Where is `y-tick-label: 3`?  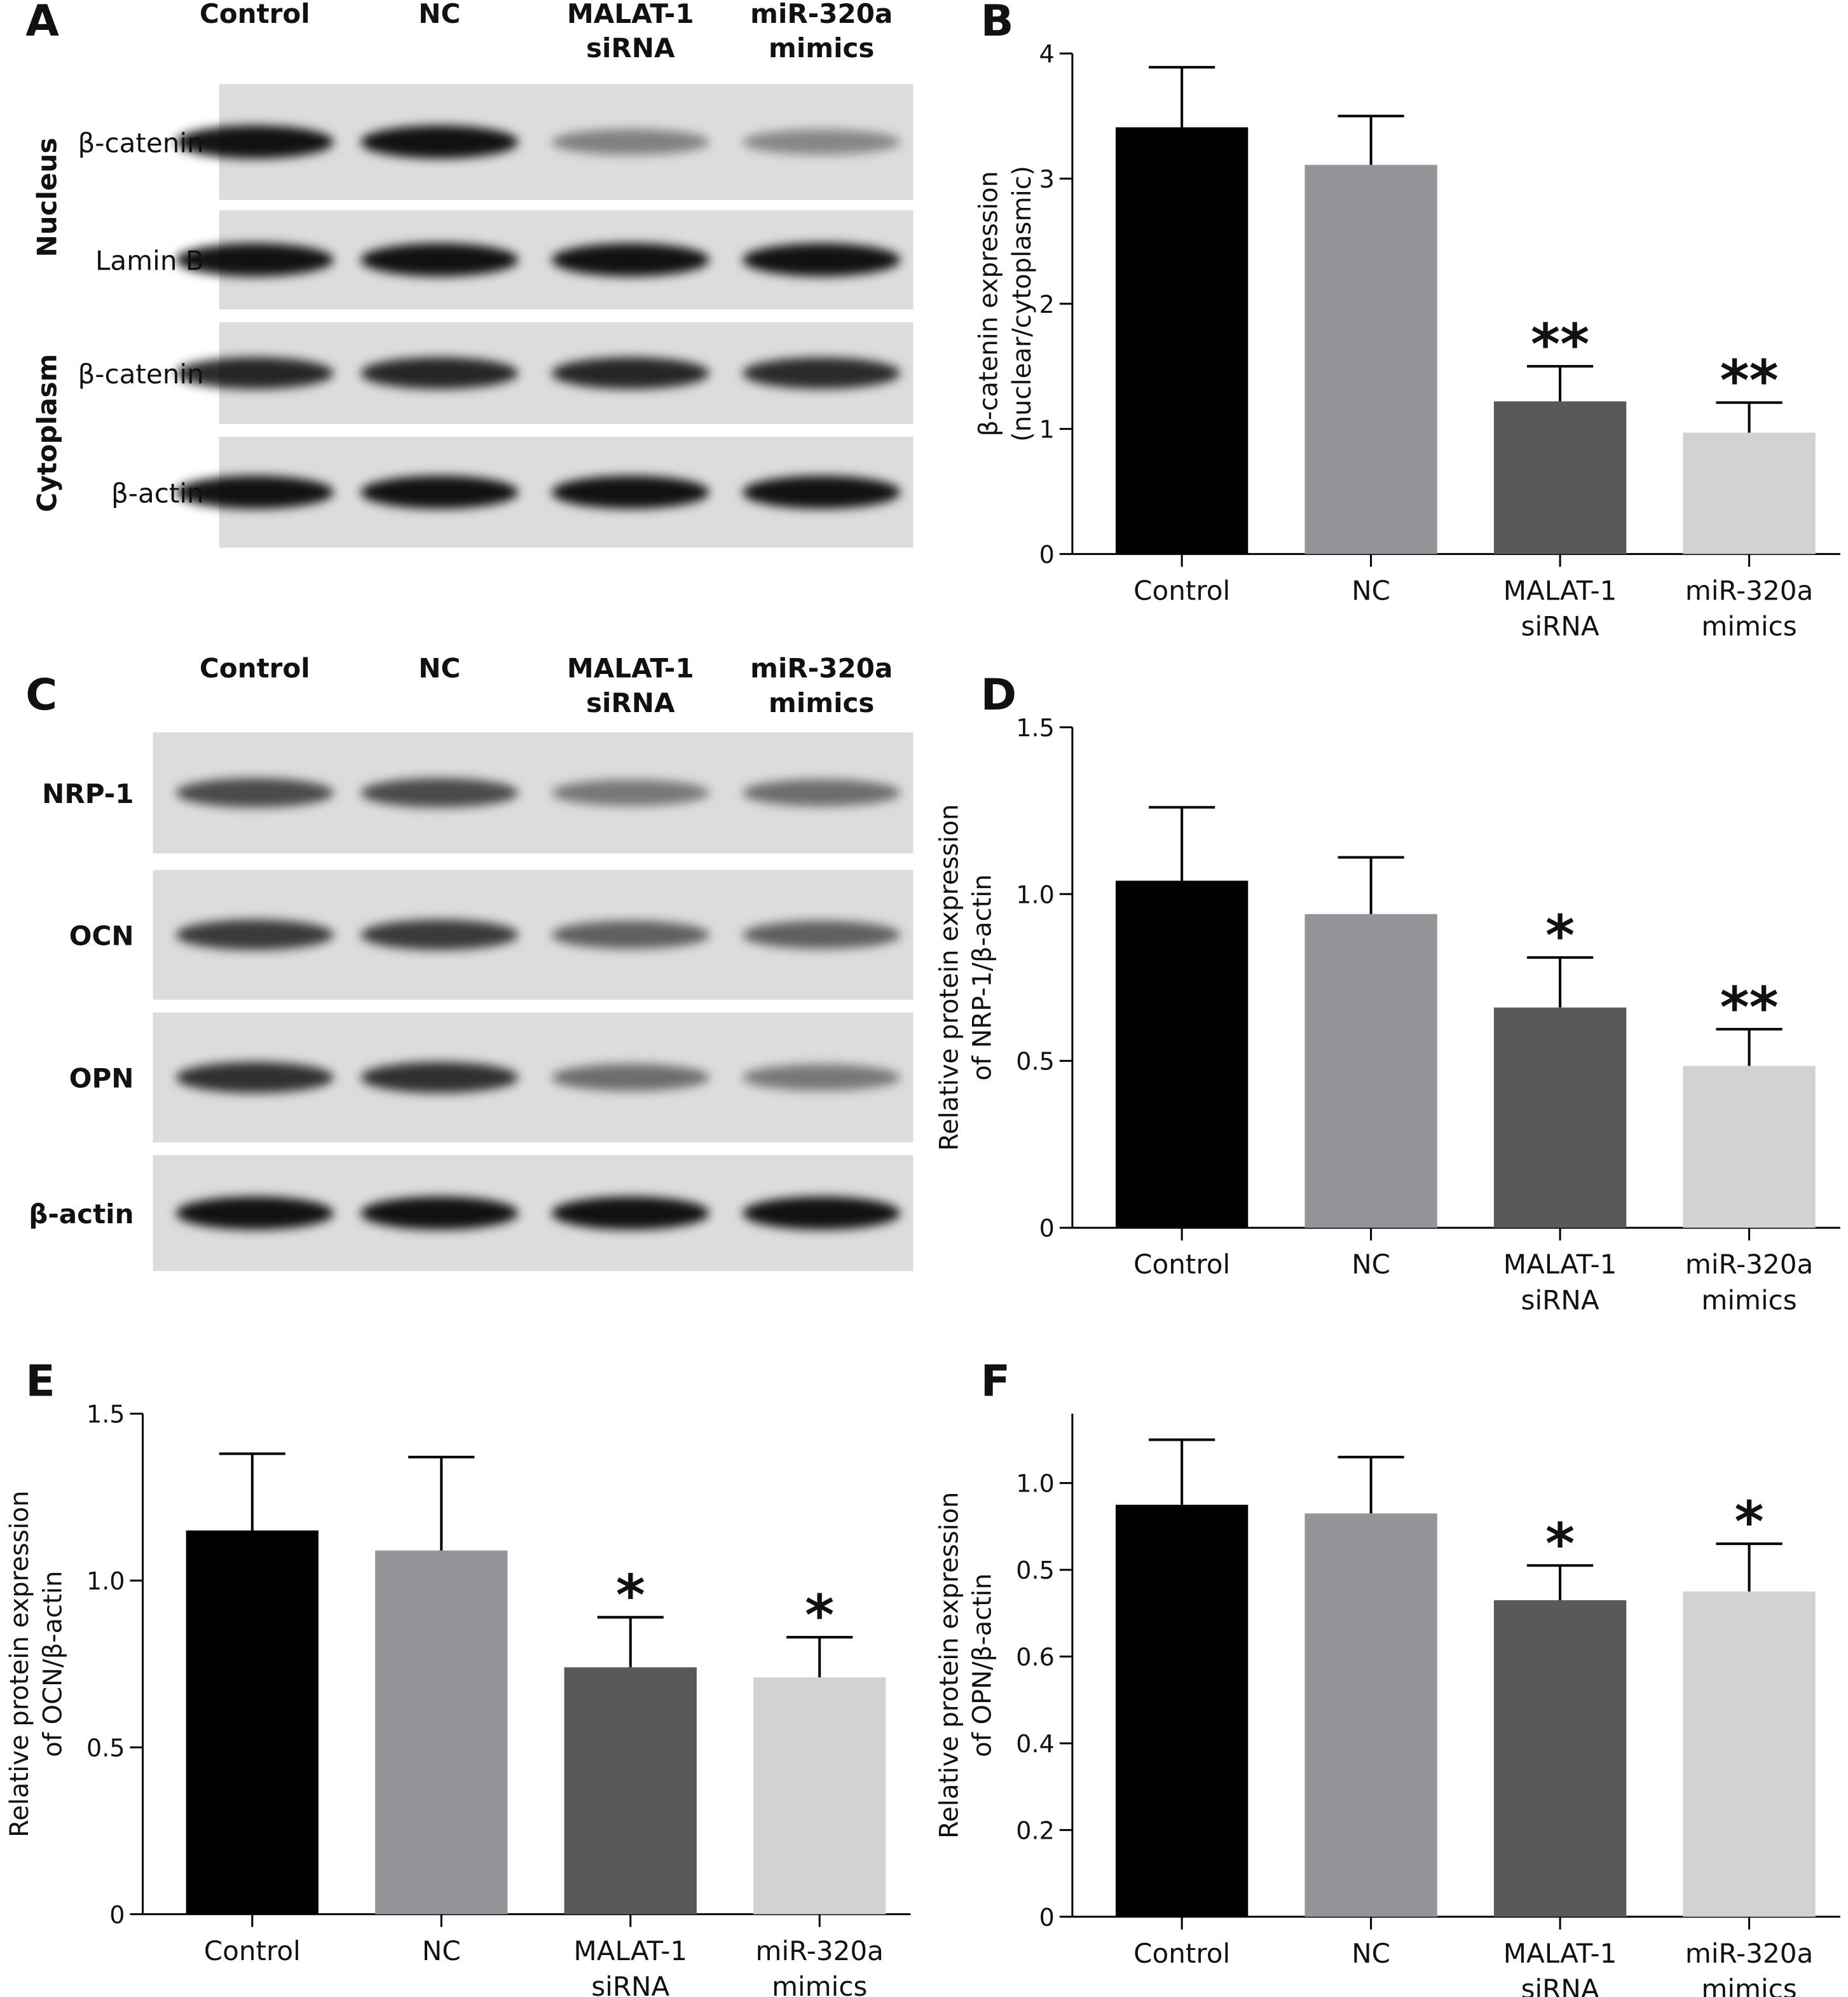
y-tick-label: 3 is located at coordinates (1047, 179).